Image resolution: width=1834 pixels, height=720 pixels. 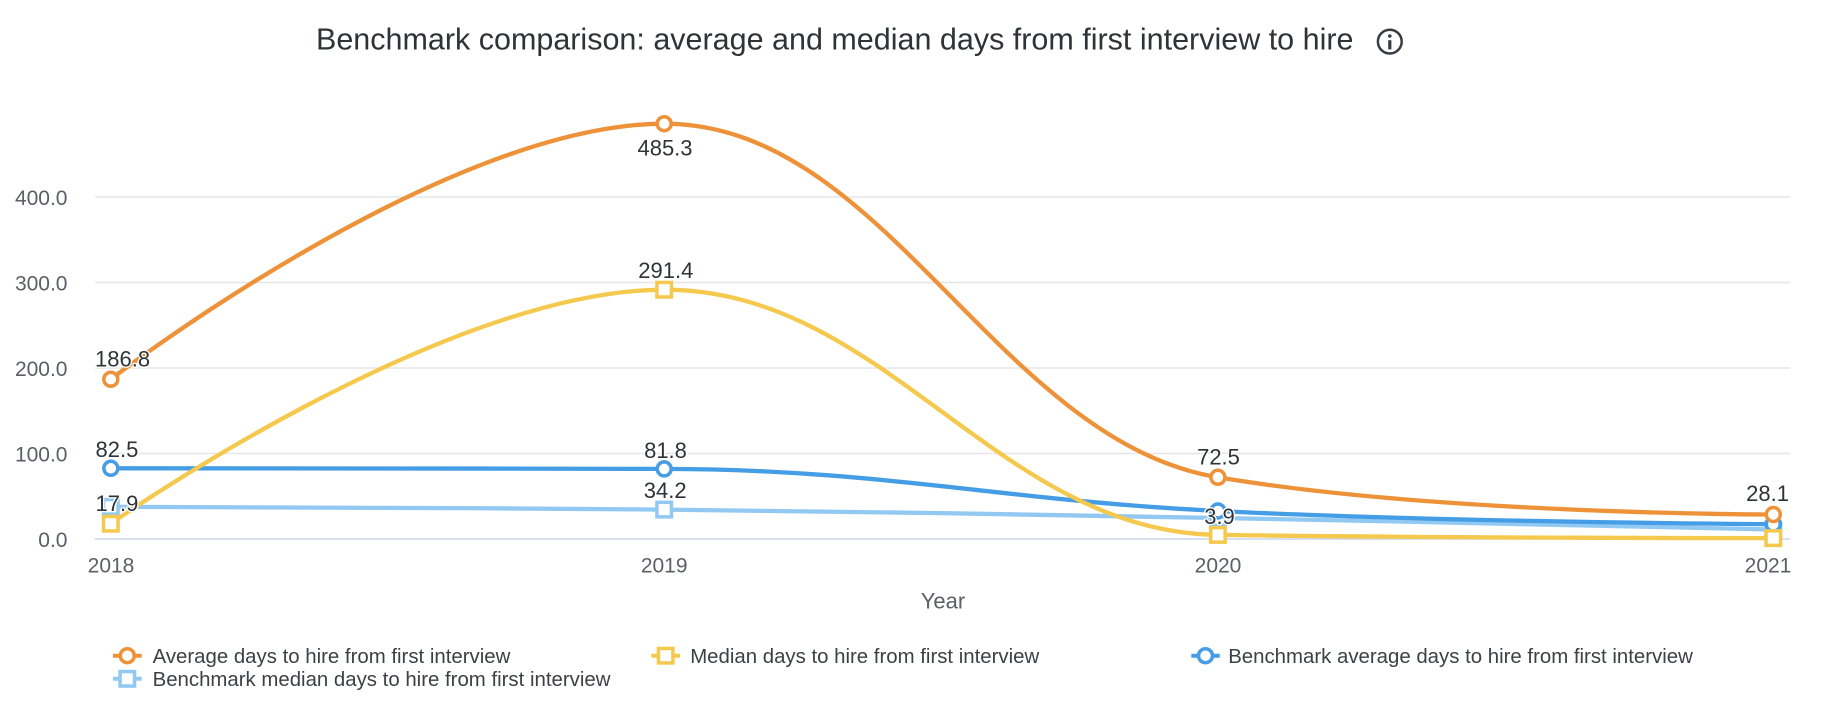 What do you see at coordinates (1218, 457) in the screenshot?
I see `svg-text: 72.5` at bounding box center [1218, 457].